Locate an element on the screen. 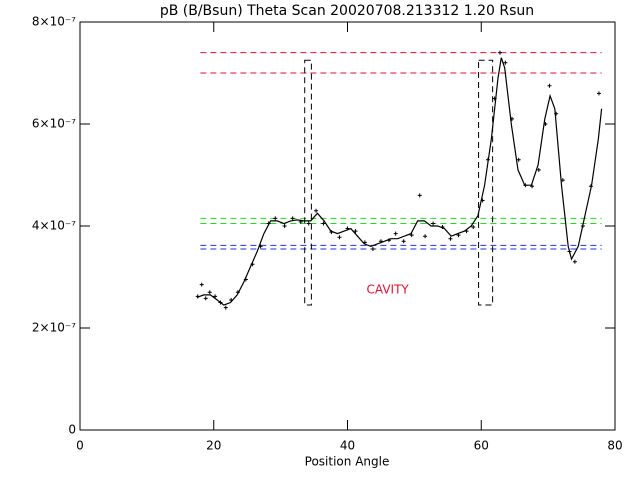 The width and height of the screenshot is (640, 480). x-tick-label: 20 is located at coordinates (213, 446).